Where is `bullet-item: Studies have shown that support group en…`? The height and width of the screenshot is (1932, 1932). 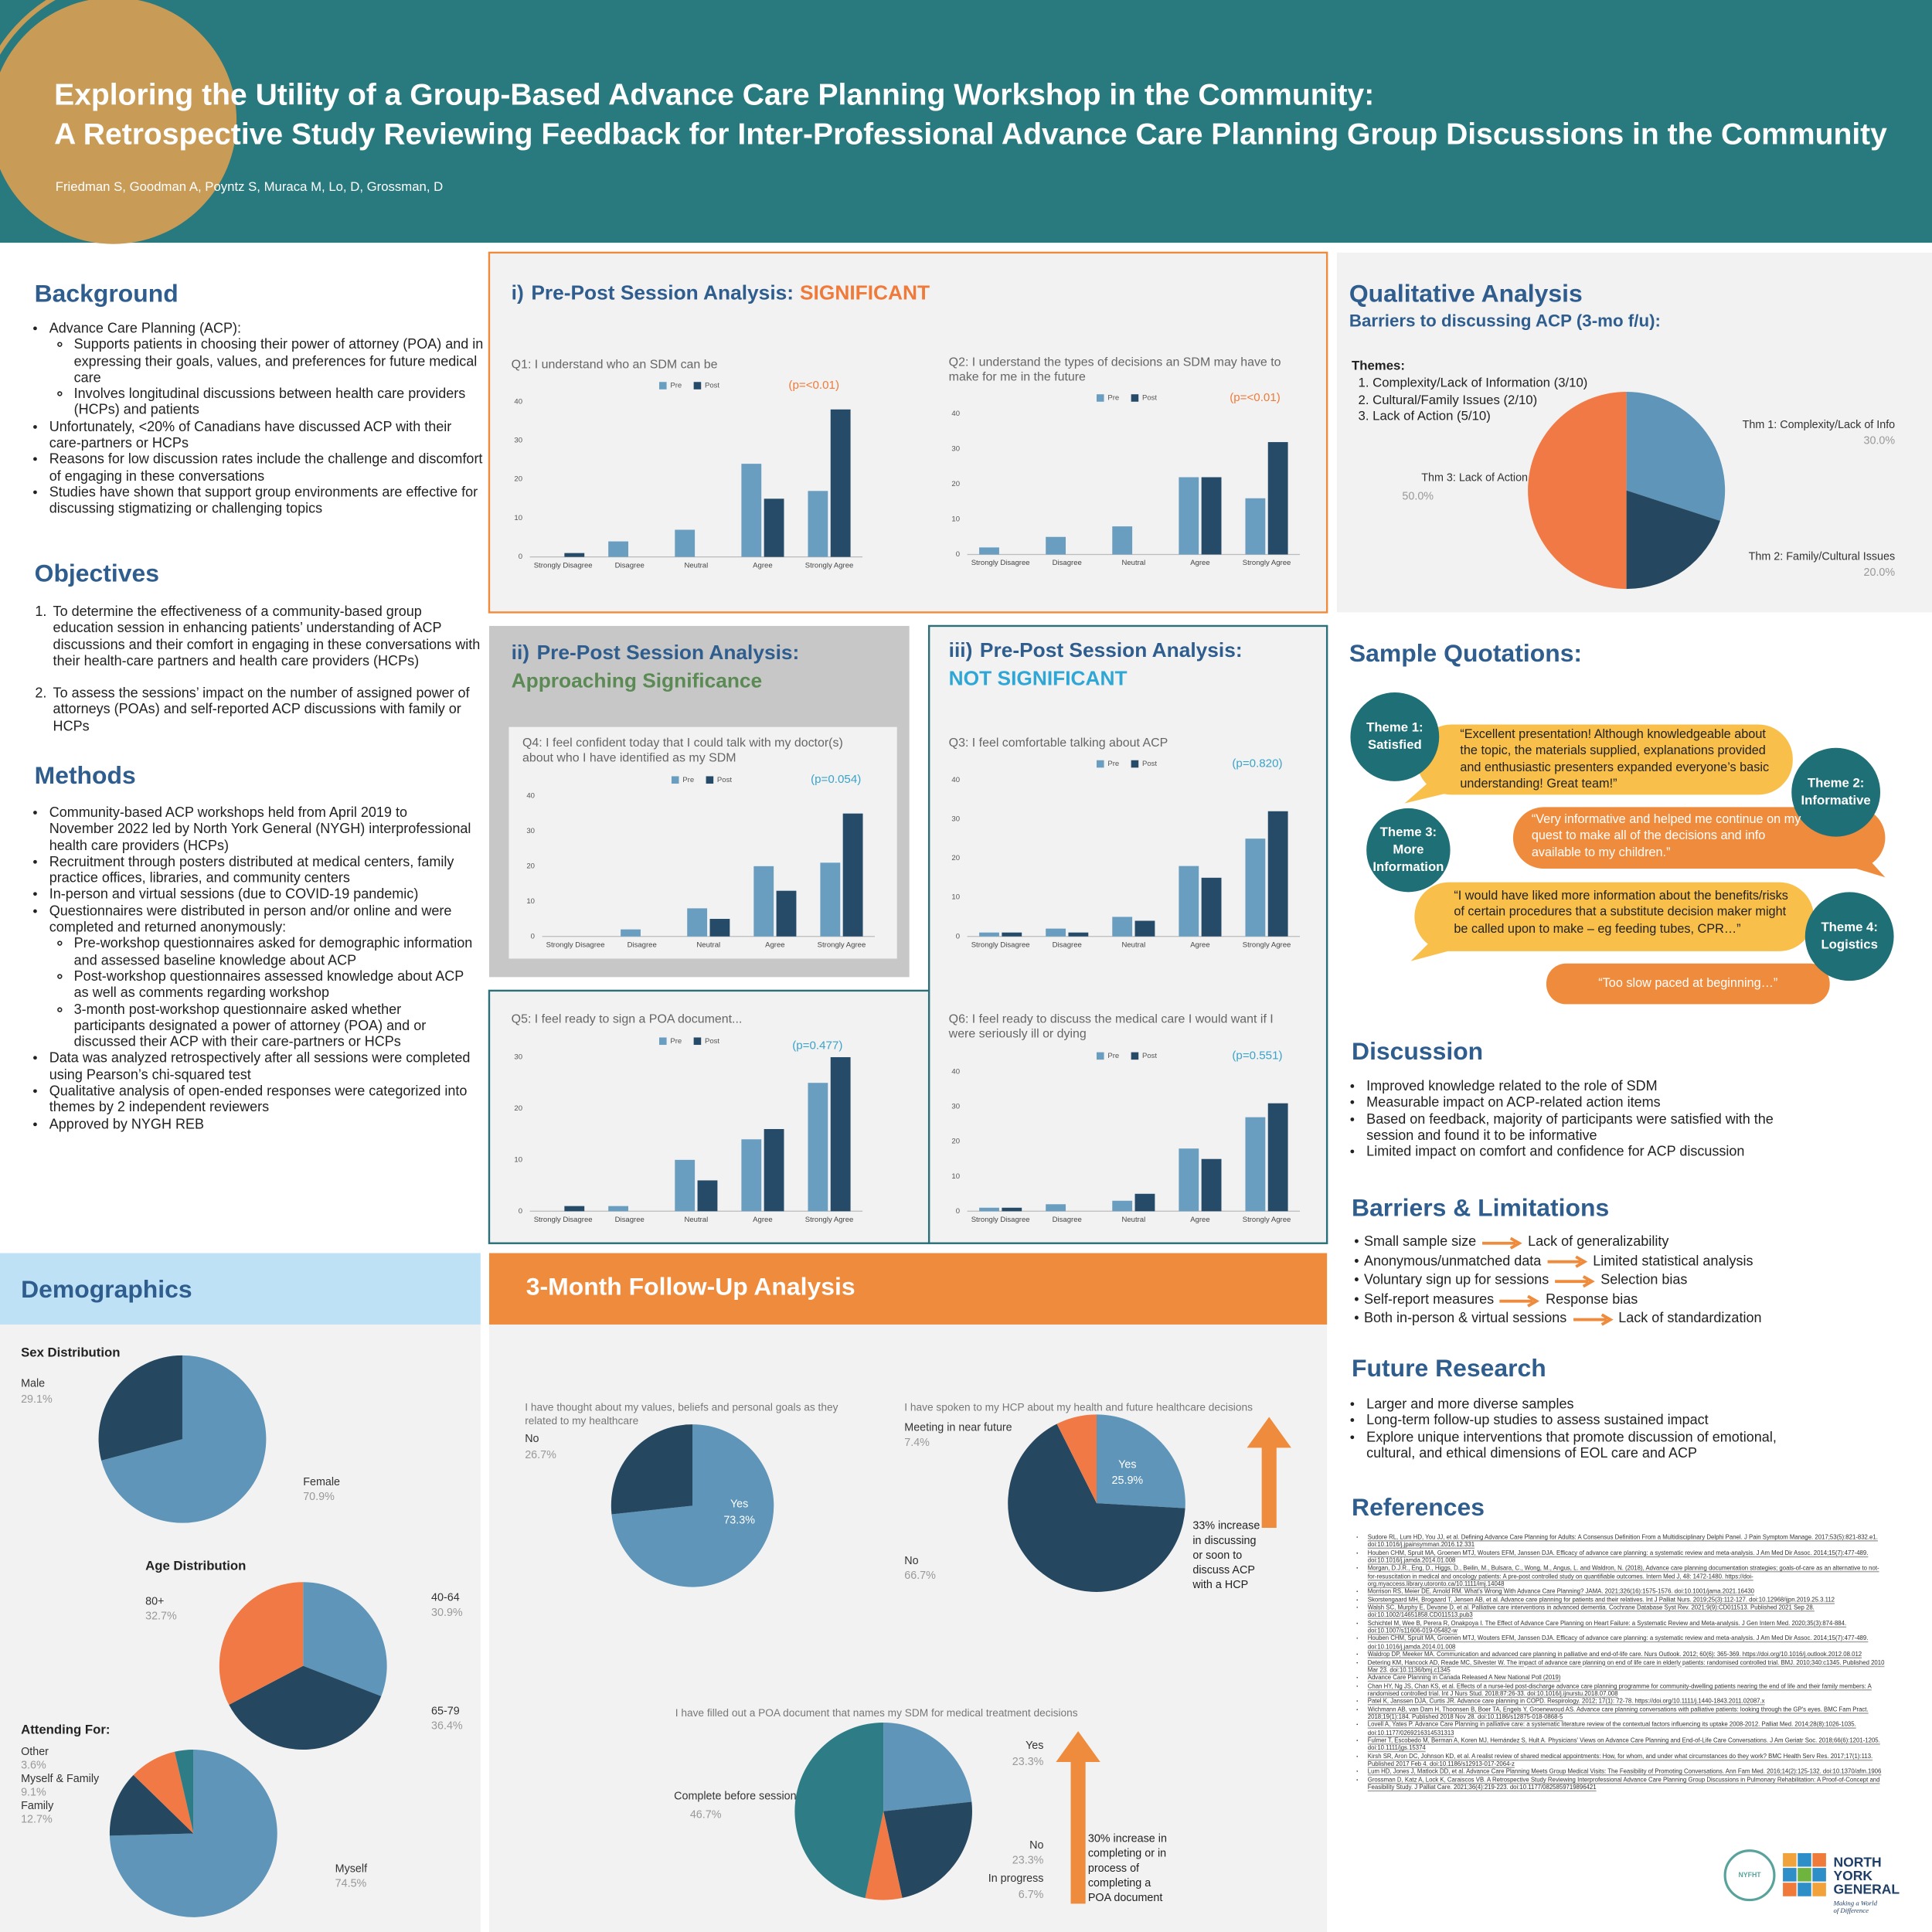 bullet-item: Studies have shown that support group en… is located at coordinates (268, 502).